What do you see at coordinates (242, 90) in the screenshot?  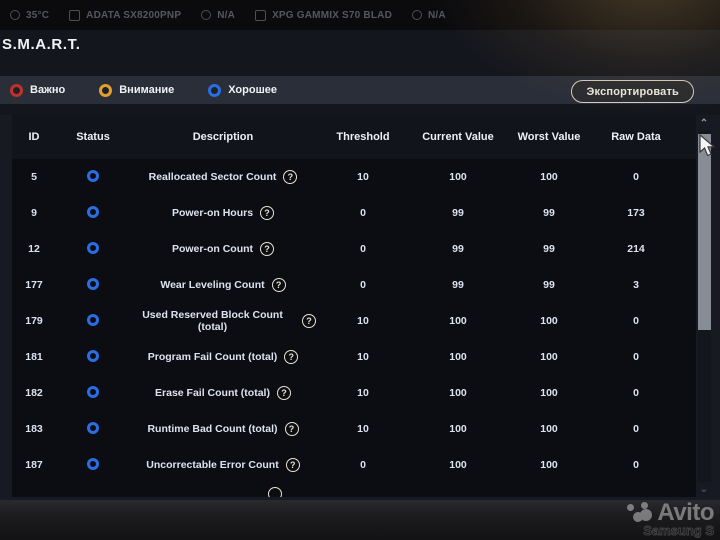 I see `legend-item-good: Хорошее` at bounding box center [242, 90].